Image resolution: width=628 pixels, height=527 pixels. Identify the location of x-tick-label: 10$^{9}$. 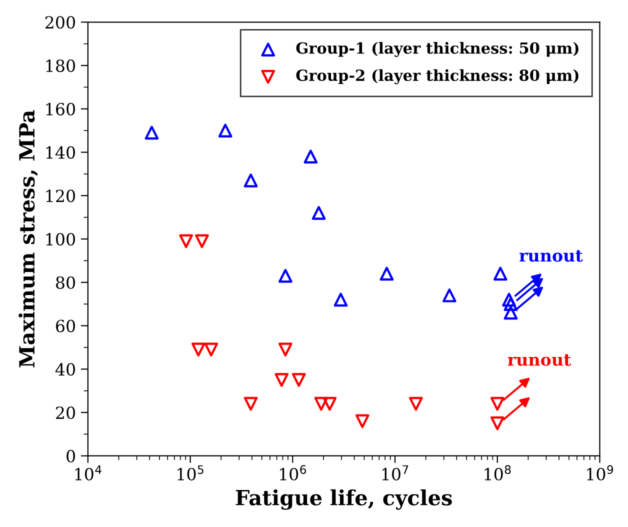
(600, 472).